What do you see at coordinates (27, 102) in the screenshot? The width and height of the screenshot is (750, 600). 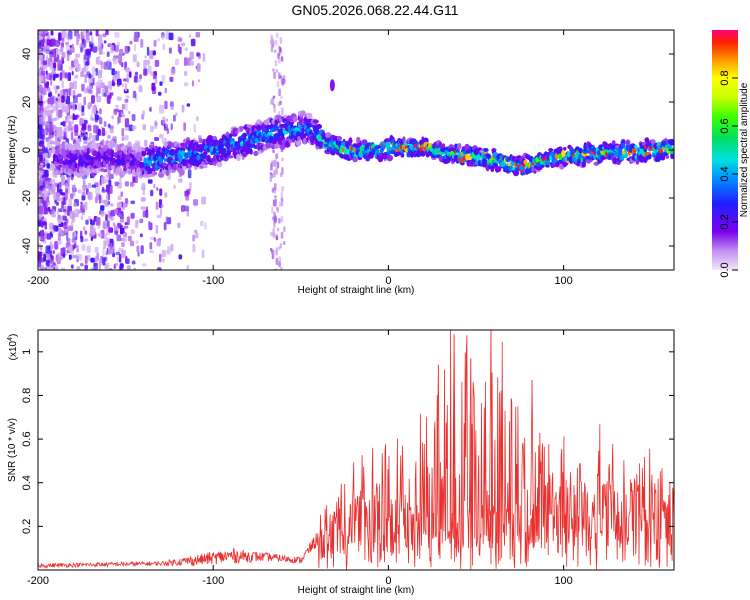 I see `spectrogram-y-tick-label: 20` at bounding box center [27, 102].